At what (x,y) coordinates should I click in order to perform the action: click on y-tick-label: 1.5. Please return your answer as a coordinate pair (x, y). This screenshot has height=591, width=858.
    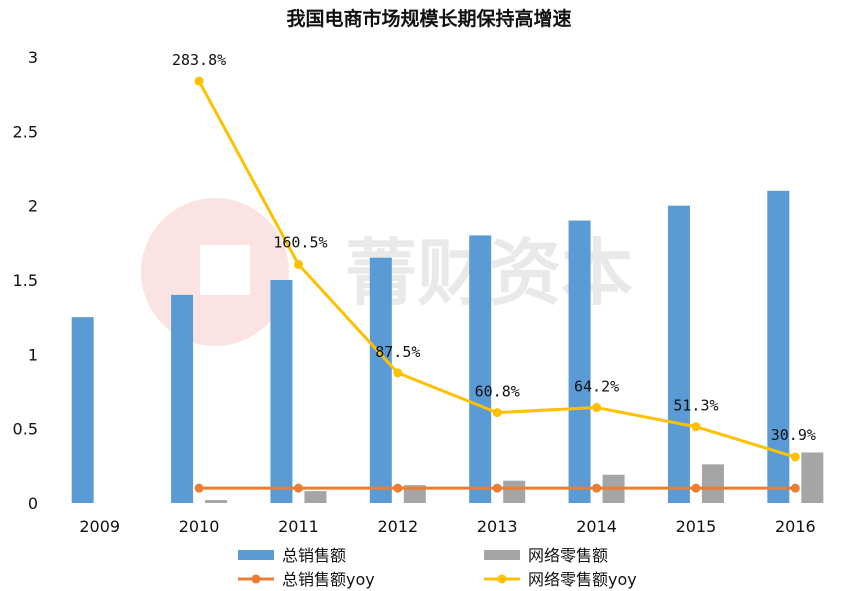
    Looking at the image, I should click on (25, 280).